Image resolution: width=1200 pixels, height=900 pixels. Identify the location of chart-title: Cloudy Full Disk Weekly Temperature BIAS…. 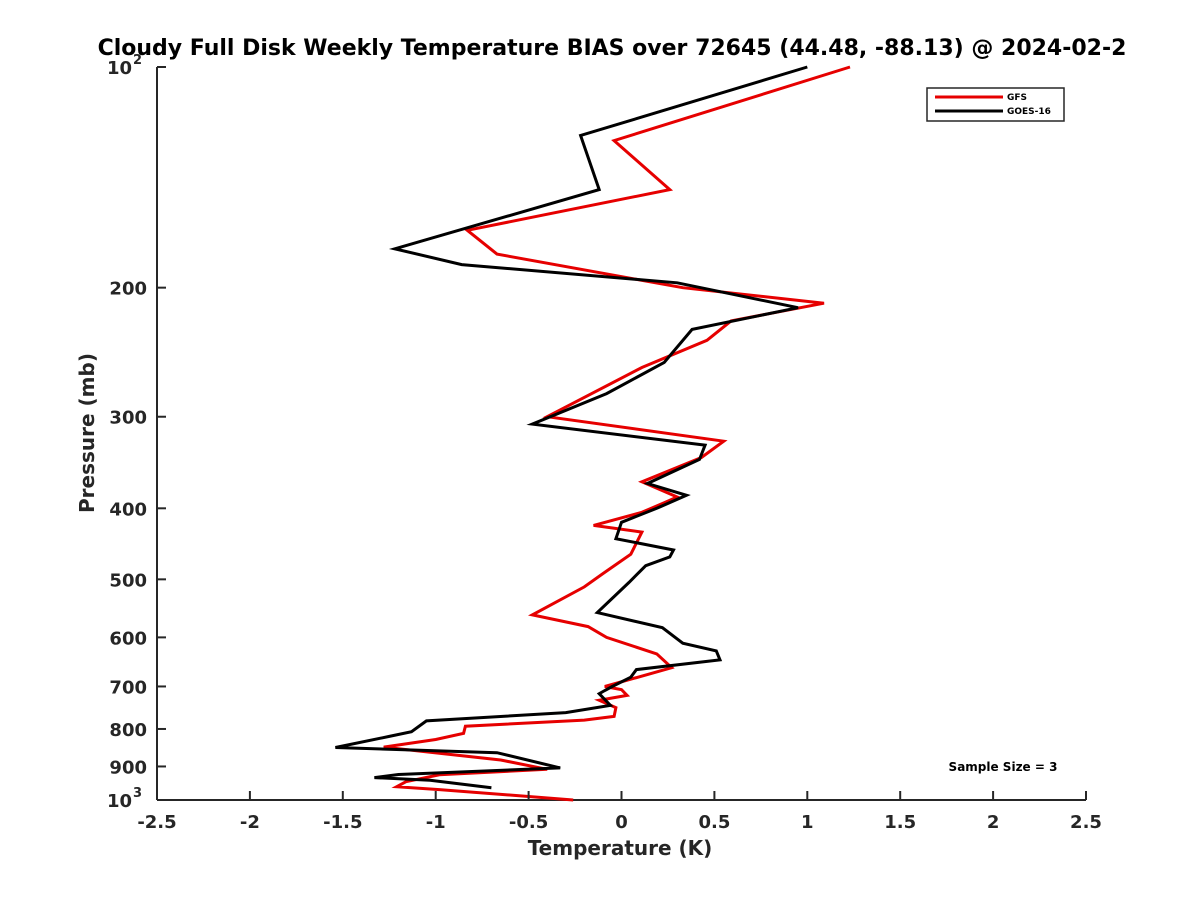
(612, 48).